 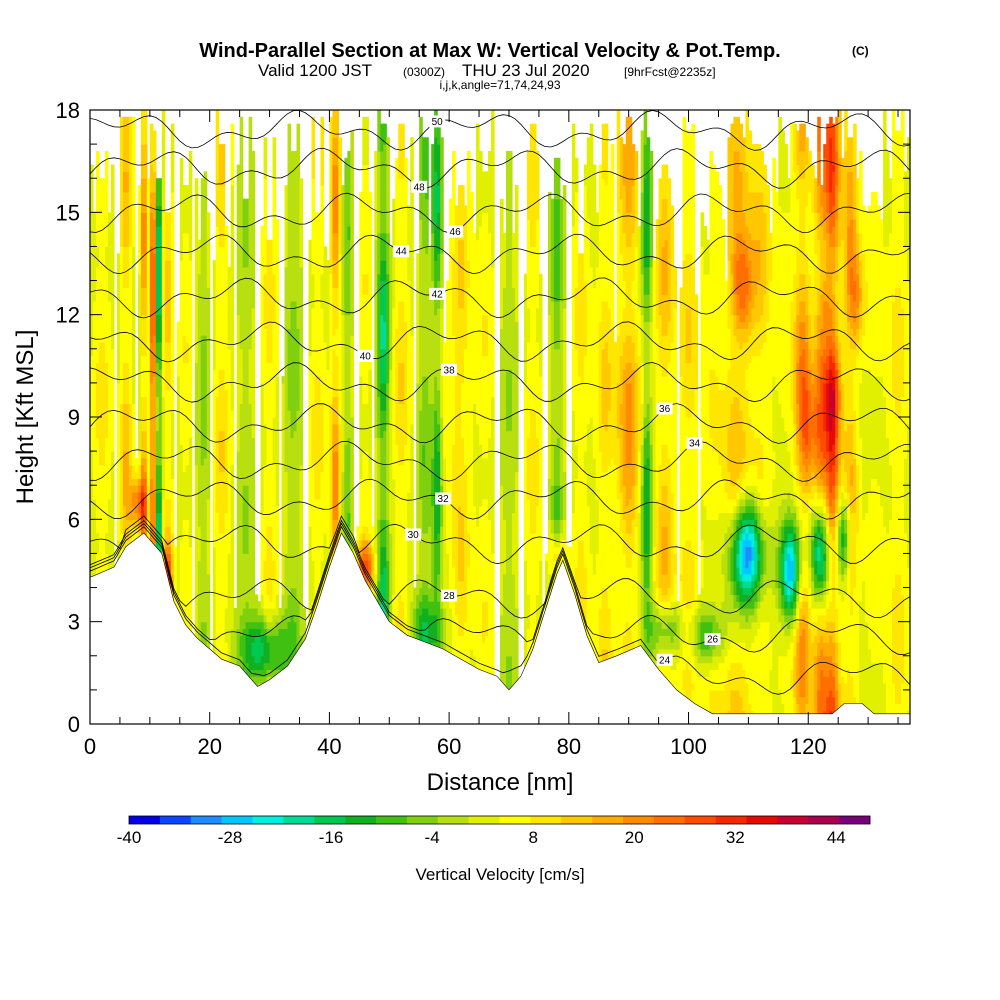 What do you see at coordinates (432, 837) in the screenshot?
I see `colorbar-tick-label: -4` at bounding box center [432, 837].